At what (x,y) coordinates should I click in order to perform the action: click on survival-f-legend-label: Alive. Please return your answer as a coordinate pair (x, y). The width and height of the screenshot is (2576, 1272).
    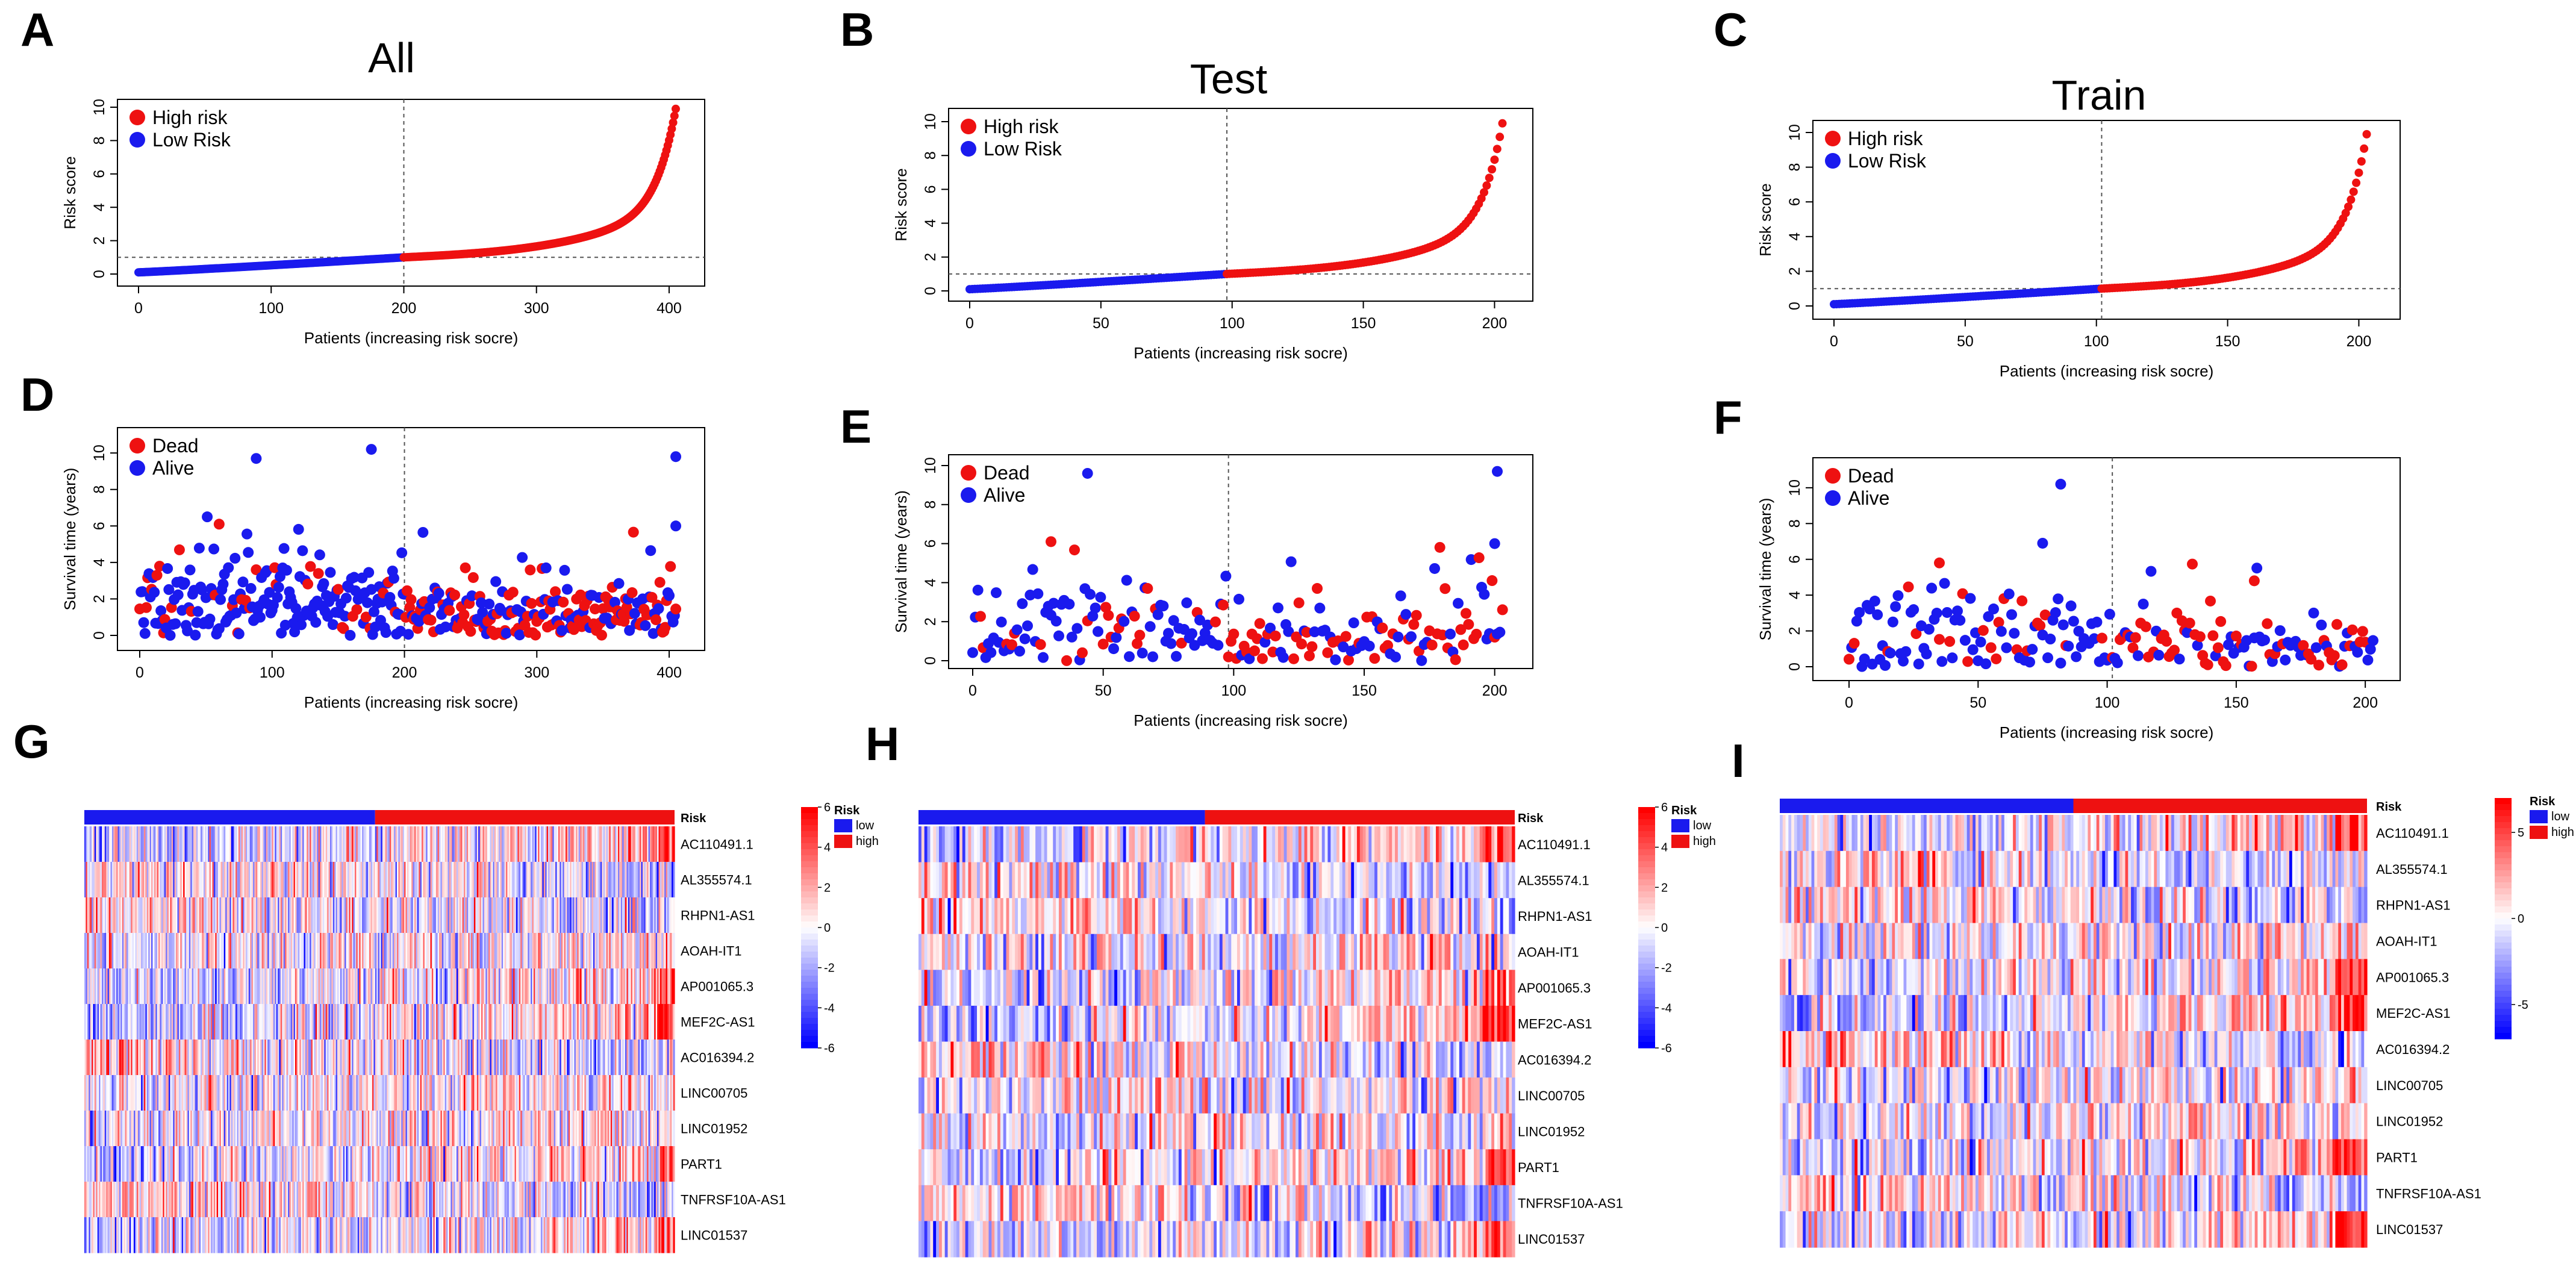
    Looking at the image, I should click on (1868, 498).